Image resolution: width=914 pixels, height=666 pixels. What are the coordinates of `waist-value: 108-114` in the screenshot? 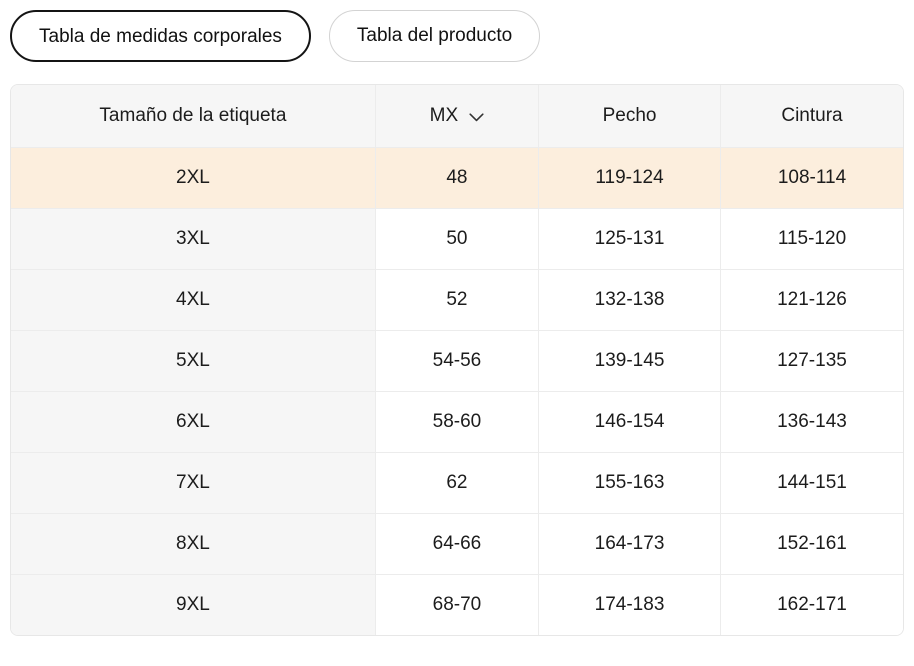 It's located at (812, 178).